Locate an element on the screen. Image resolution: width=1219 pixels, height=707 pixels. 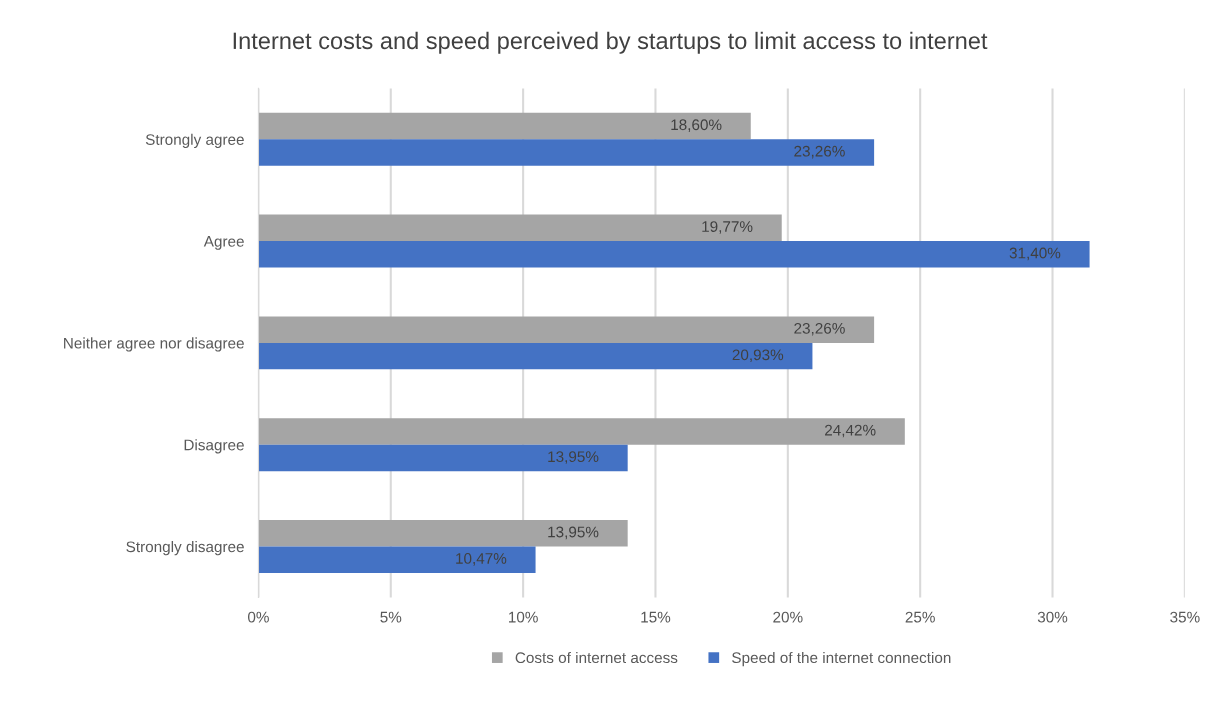
y-tick-label: Neither agree nor disagree is located at coordinates (154, 344).